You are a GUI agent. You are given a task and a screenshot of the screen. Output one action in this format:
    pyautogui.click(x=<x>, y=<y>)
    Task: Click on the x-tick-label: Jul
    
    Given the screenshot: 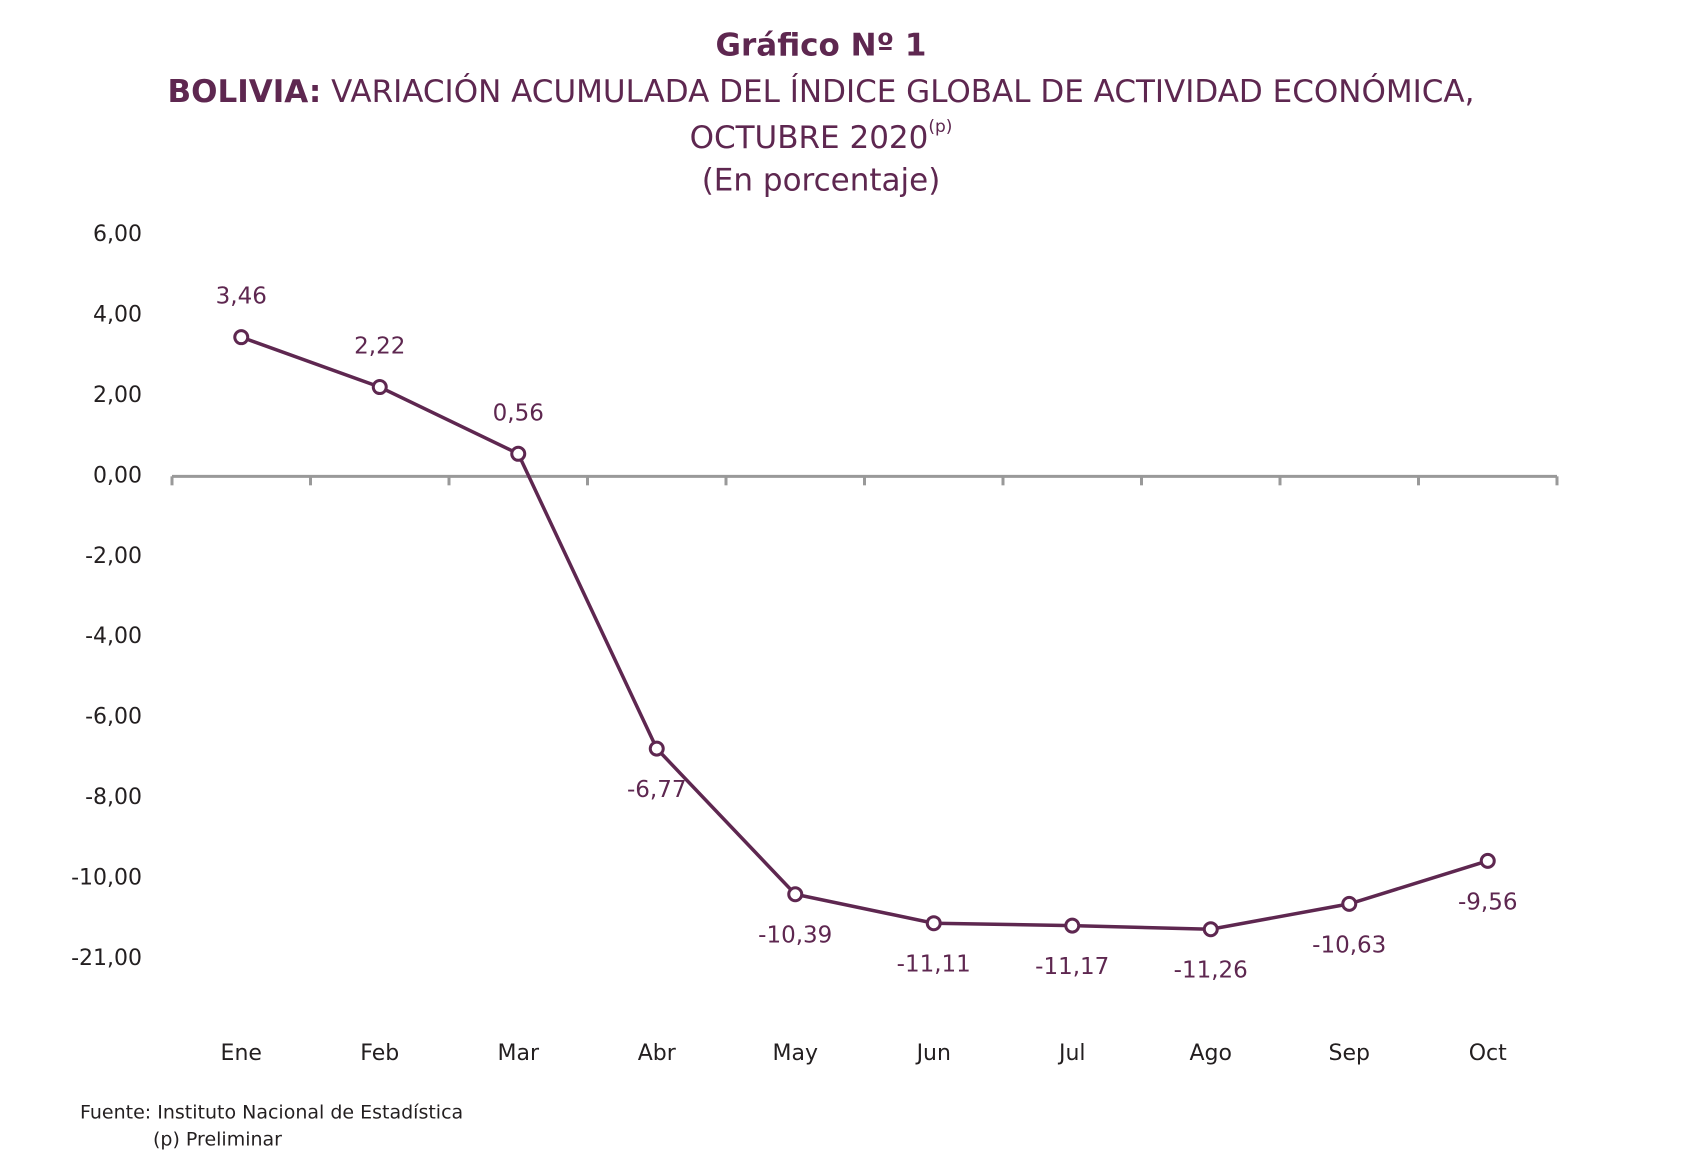 What is the action you would take?
    pyautogui.click(x=1071, y=1053)
    